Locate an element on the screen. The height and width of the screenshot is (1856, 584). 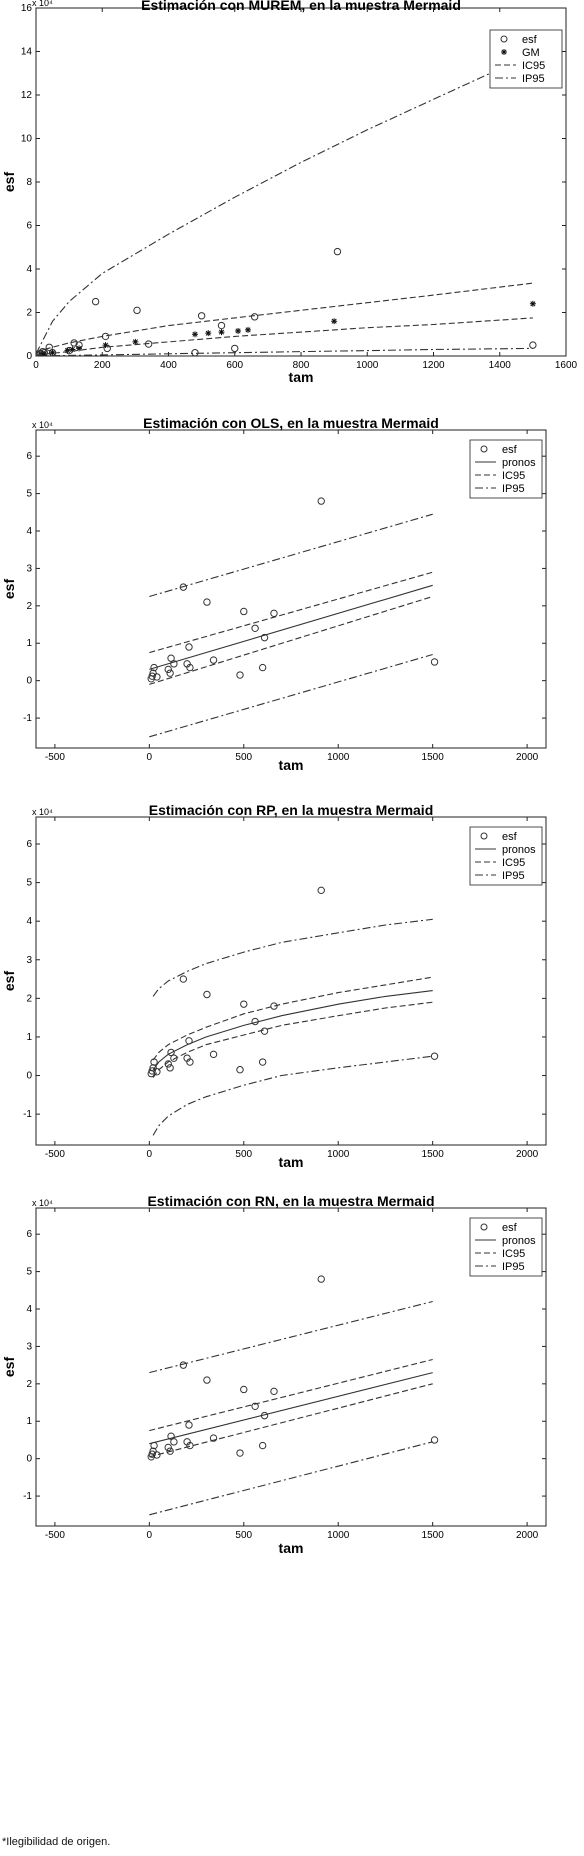
x-tick-label: 1600 is located at coordinates (566, 365).